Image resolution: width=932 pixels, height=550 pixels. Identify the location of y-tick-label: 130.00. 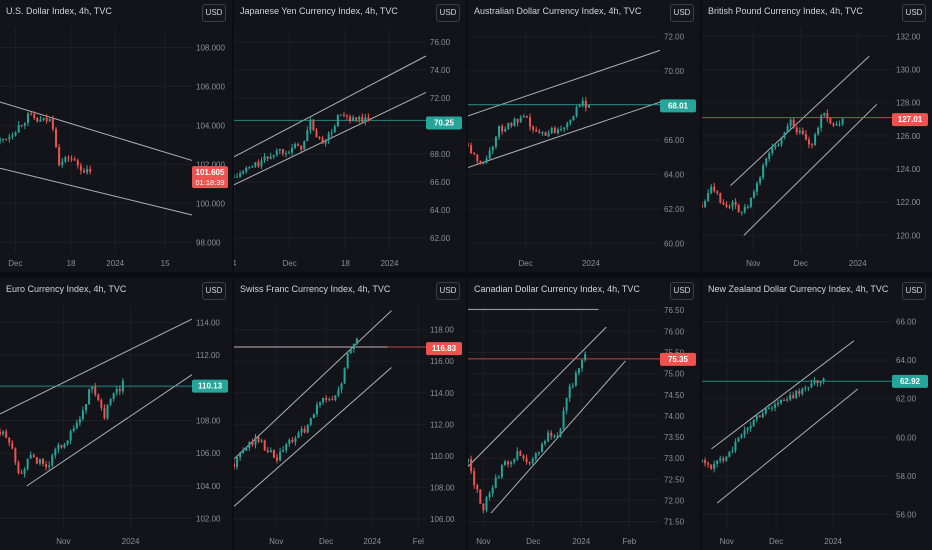
(908, 69).